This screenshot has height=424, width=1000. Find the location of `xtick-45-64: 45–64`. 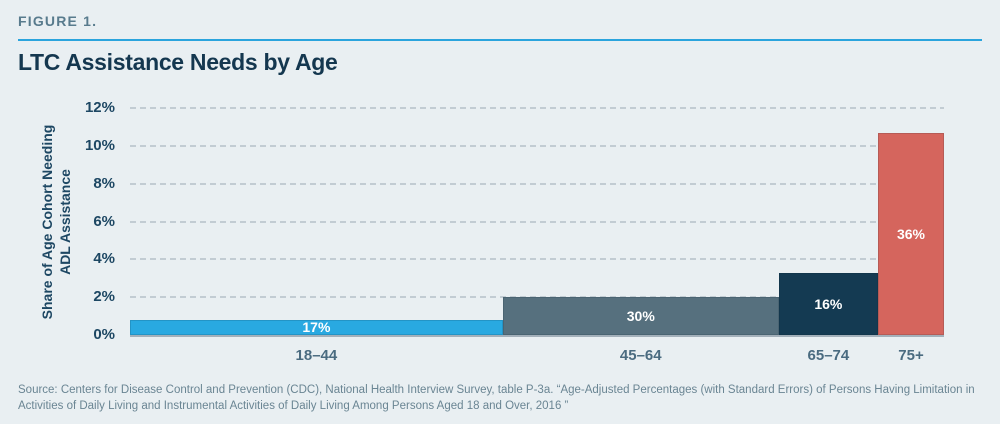

xtick-45-64: 45–64 is located at coordinates (640, 355).